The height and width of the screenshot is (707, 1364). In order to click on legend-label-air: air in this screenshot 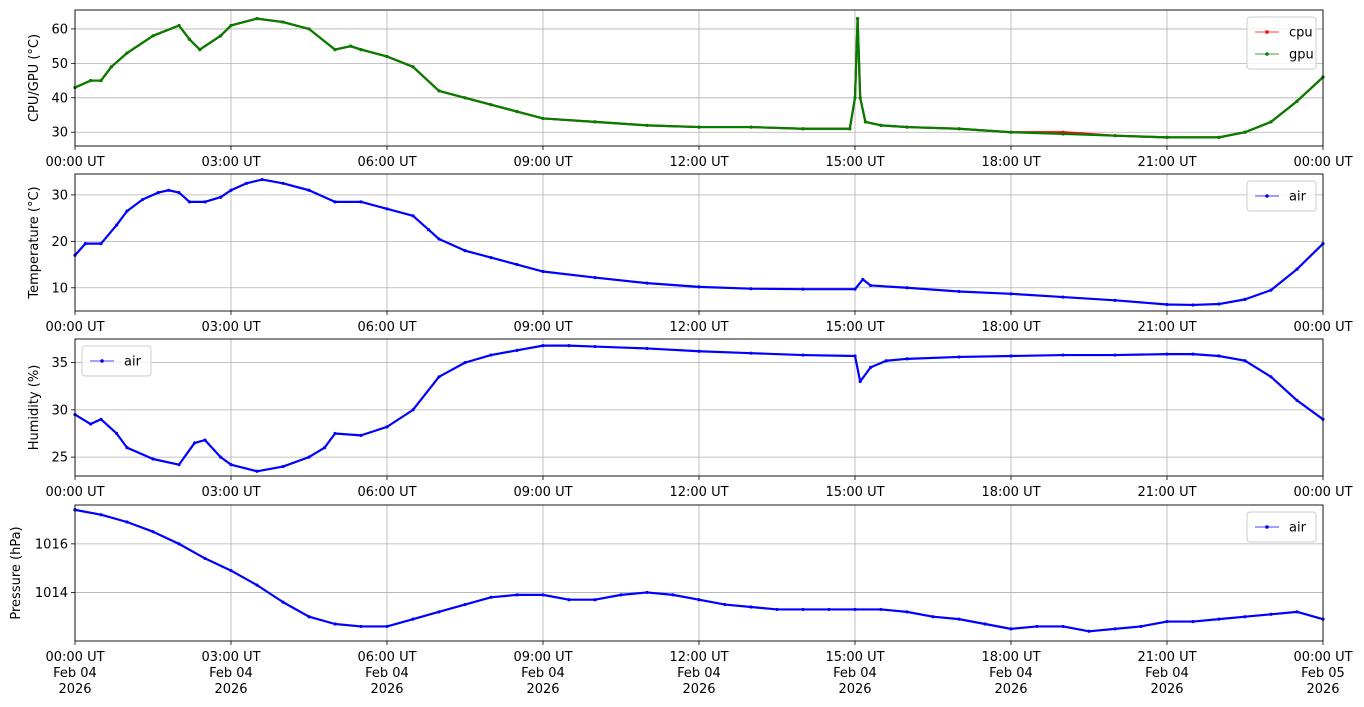, I will do `click(1298, 197)`.